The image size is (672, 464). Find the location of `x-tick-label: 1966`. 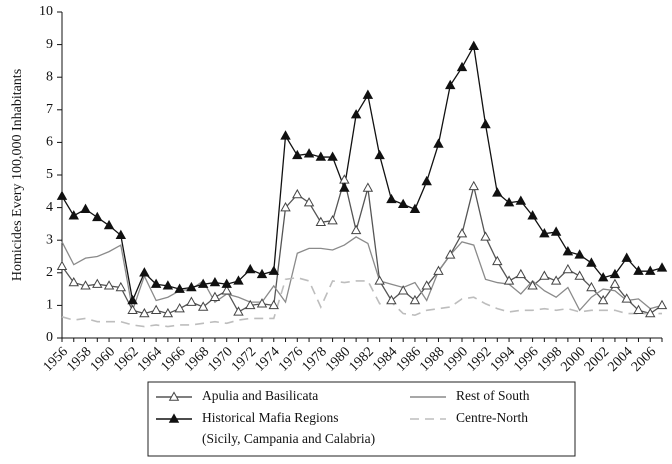

x-tick-label: 1966 is located at coordinates (173, 359).